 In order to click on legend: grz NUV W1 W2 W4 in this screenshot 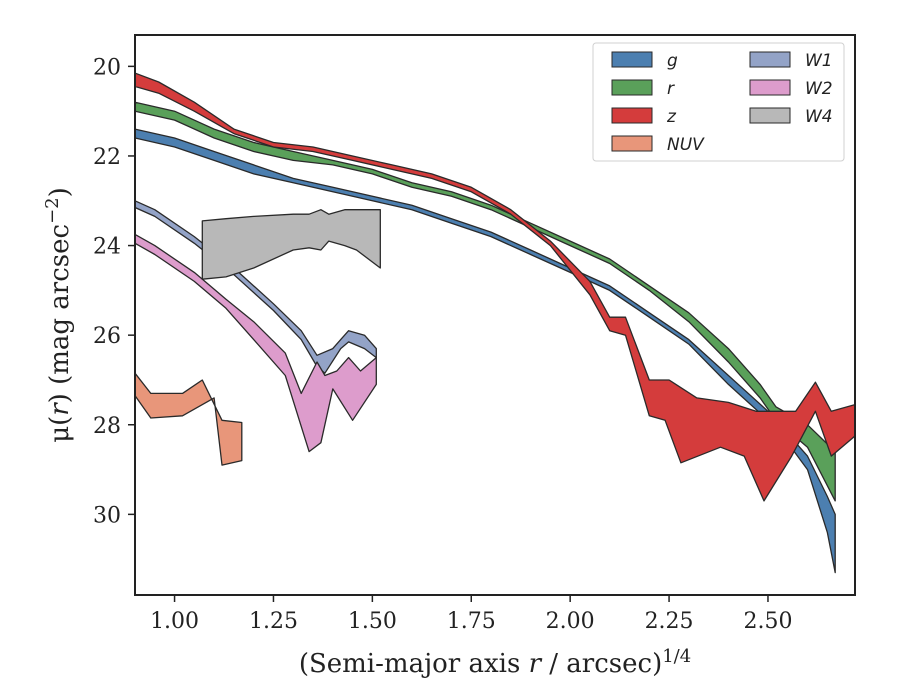, I will do `click(718, 102)`.